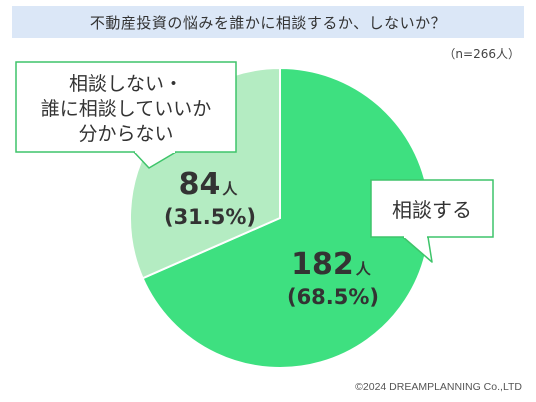  I want to click on callout-not-consult-line-1: 誰に相談していいか, so click(126, 109).